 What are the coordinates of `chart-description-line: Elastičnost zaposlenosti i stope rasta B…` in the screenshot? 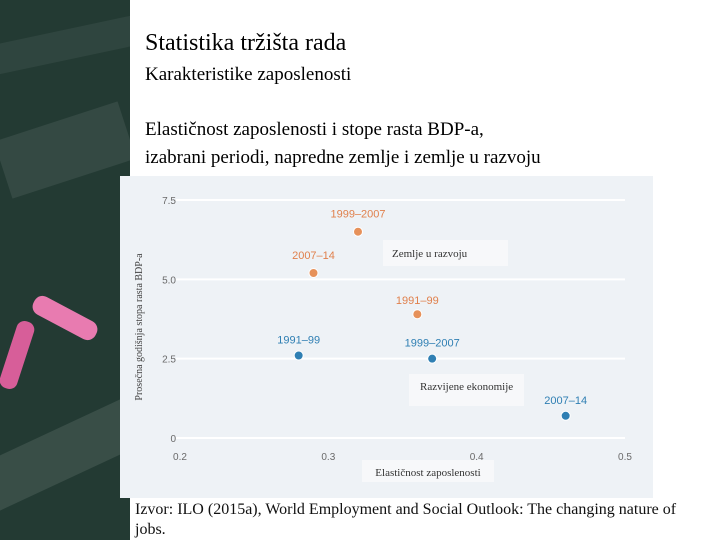 It's located at (314, 129).